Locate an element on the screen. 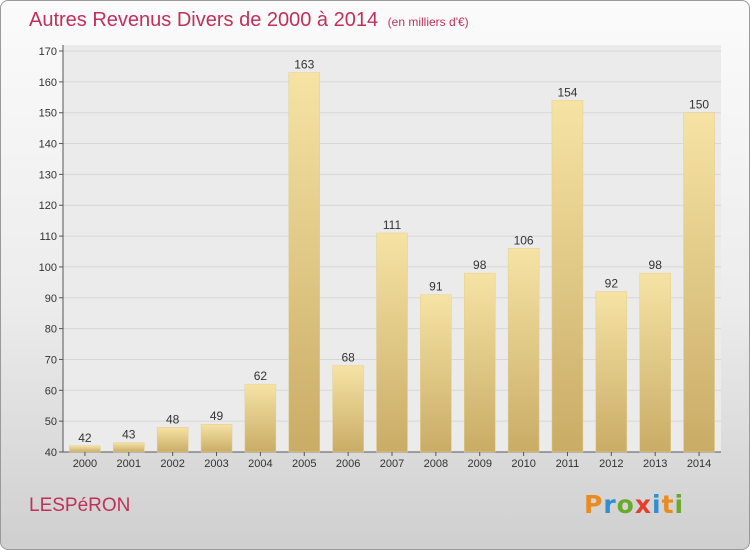  xtick-label-2001: 2001 is located at coordinates (129, 464).